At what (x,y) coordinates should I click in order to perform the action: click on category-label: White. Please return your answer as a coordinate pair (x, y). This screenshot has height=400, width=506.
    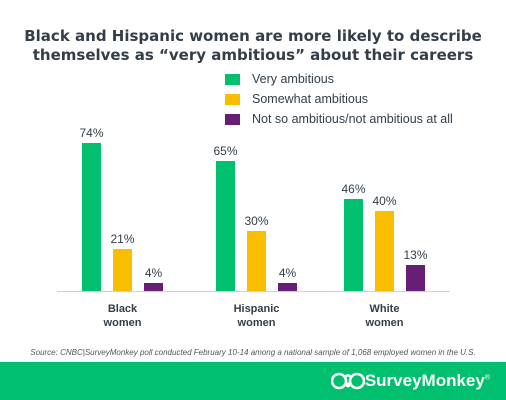
    Looking at the image, I should click on (385, 309).